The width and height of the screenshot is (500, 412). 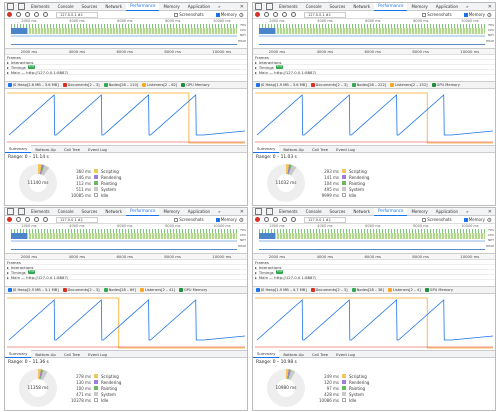 What do you see at coordinates (279, 66) in the screenshot?
I see `fcp-marker: FCP` at bounding box center [279, 66].